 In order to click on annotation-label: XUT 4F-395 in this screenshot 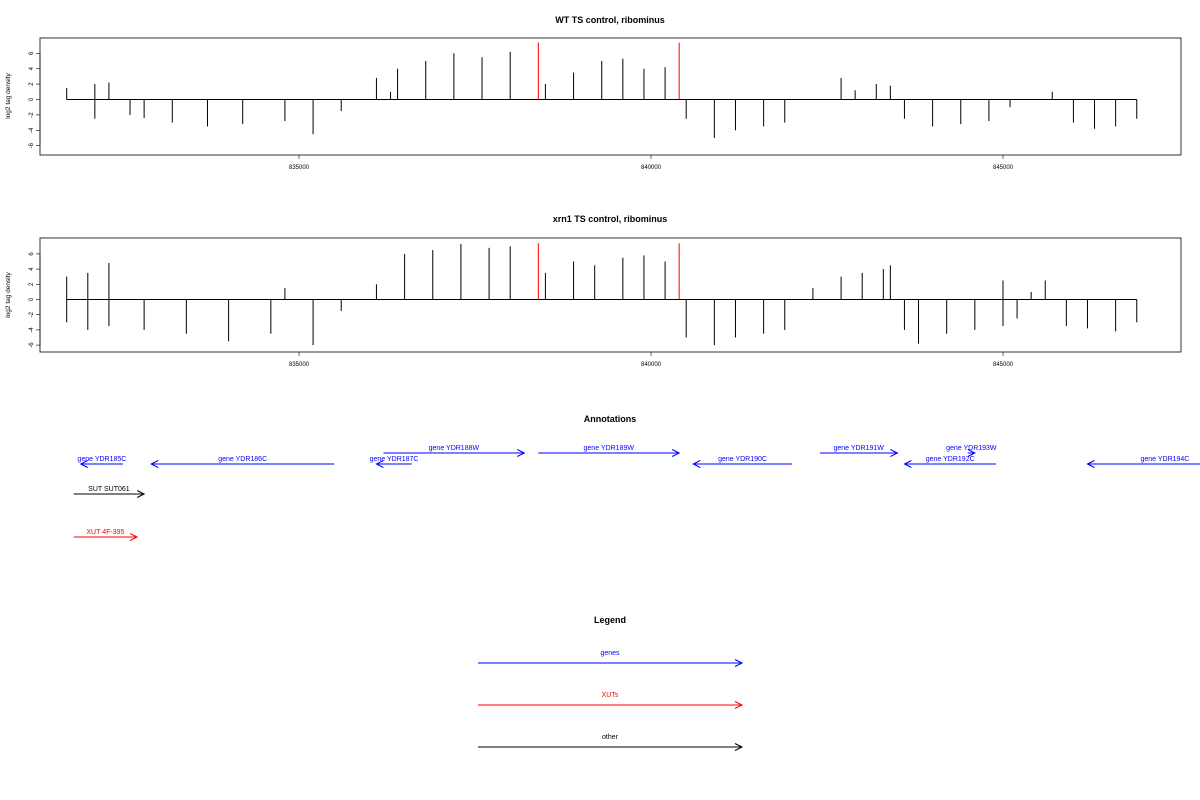, I will do `click(105, 532)`.